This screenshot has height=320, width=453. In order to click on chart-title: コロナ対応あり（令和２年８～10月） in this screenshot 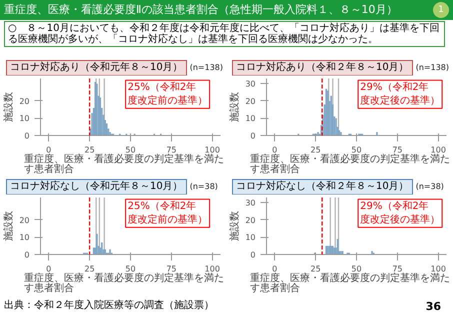, I will do `click(322, 68)`.